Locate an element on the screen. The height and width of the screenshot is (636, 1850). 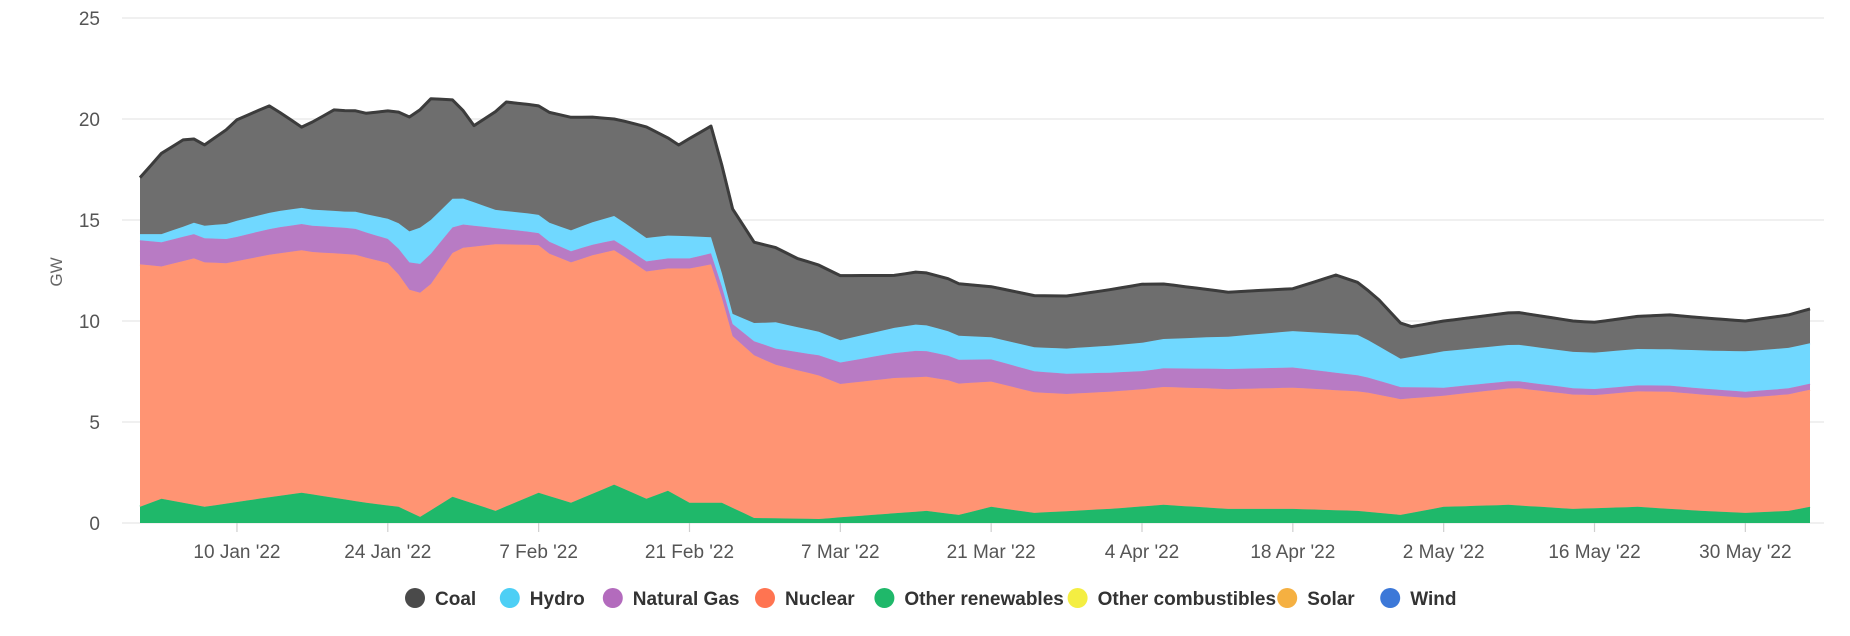
legend-label: Other combustibles is located at coordinates (1187, 599).